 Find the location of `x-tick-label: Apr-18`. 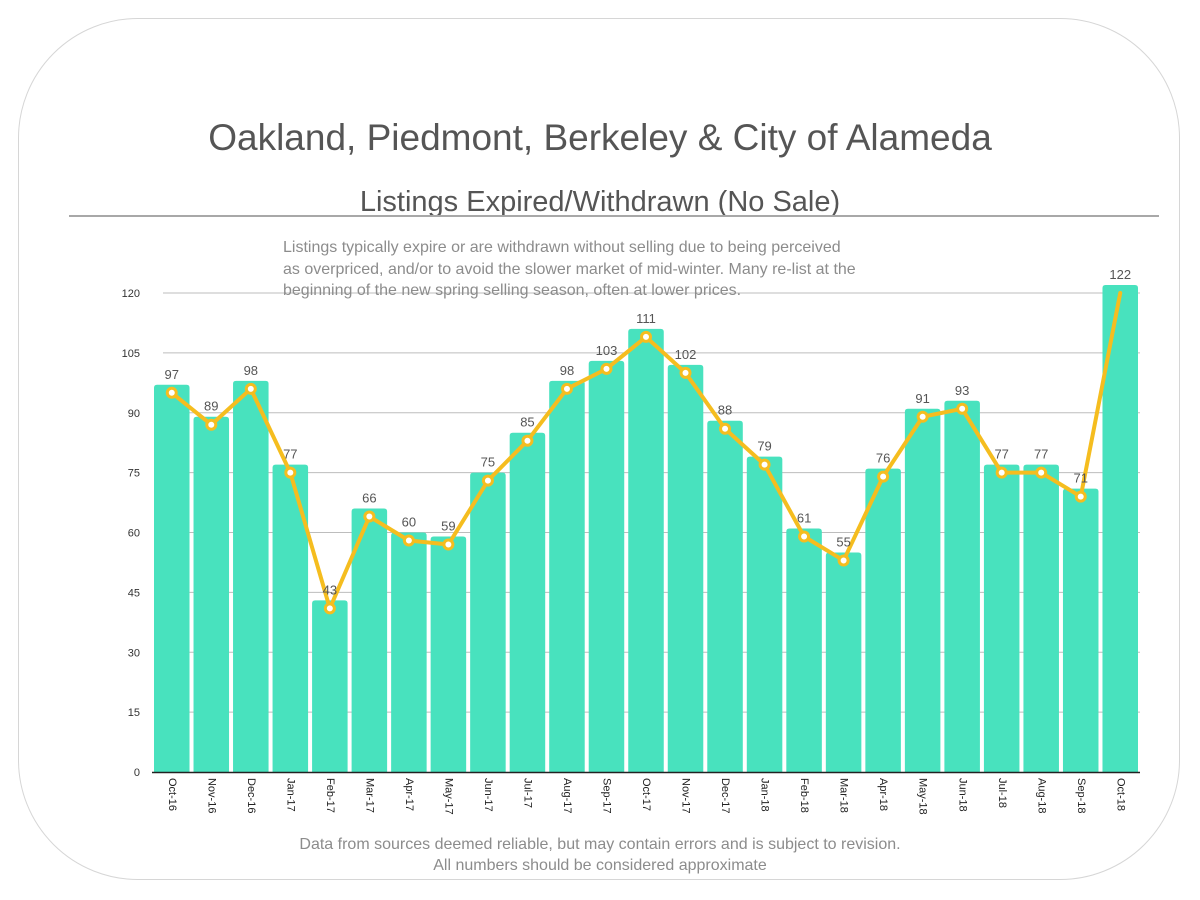

x-tick-label: Apr-18 is located at coordinates (883, 794).